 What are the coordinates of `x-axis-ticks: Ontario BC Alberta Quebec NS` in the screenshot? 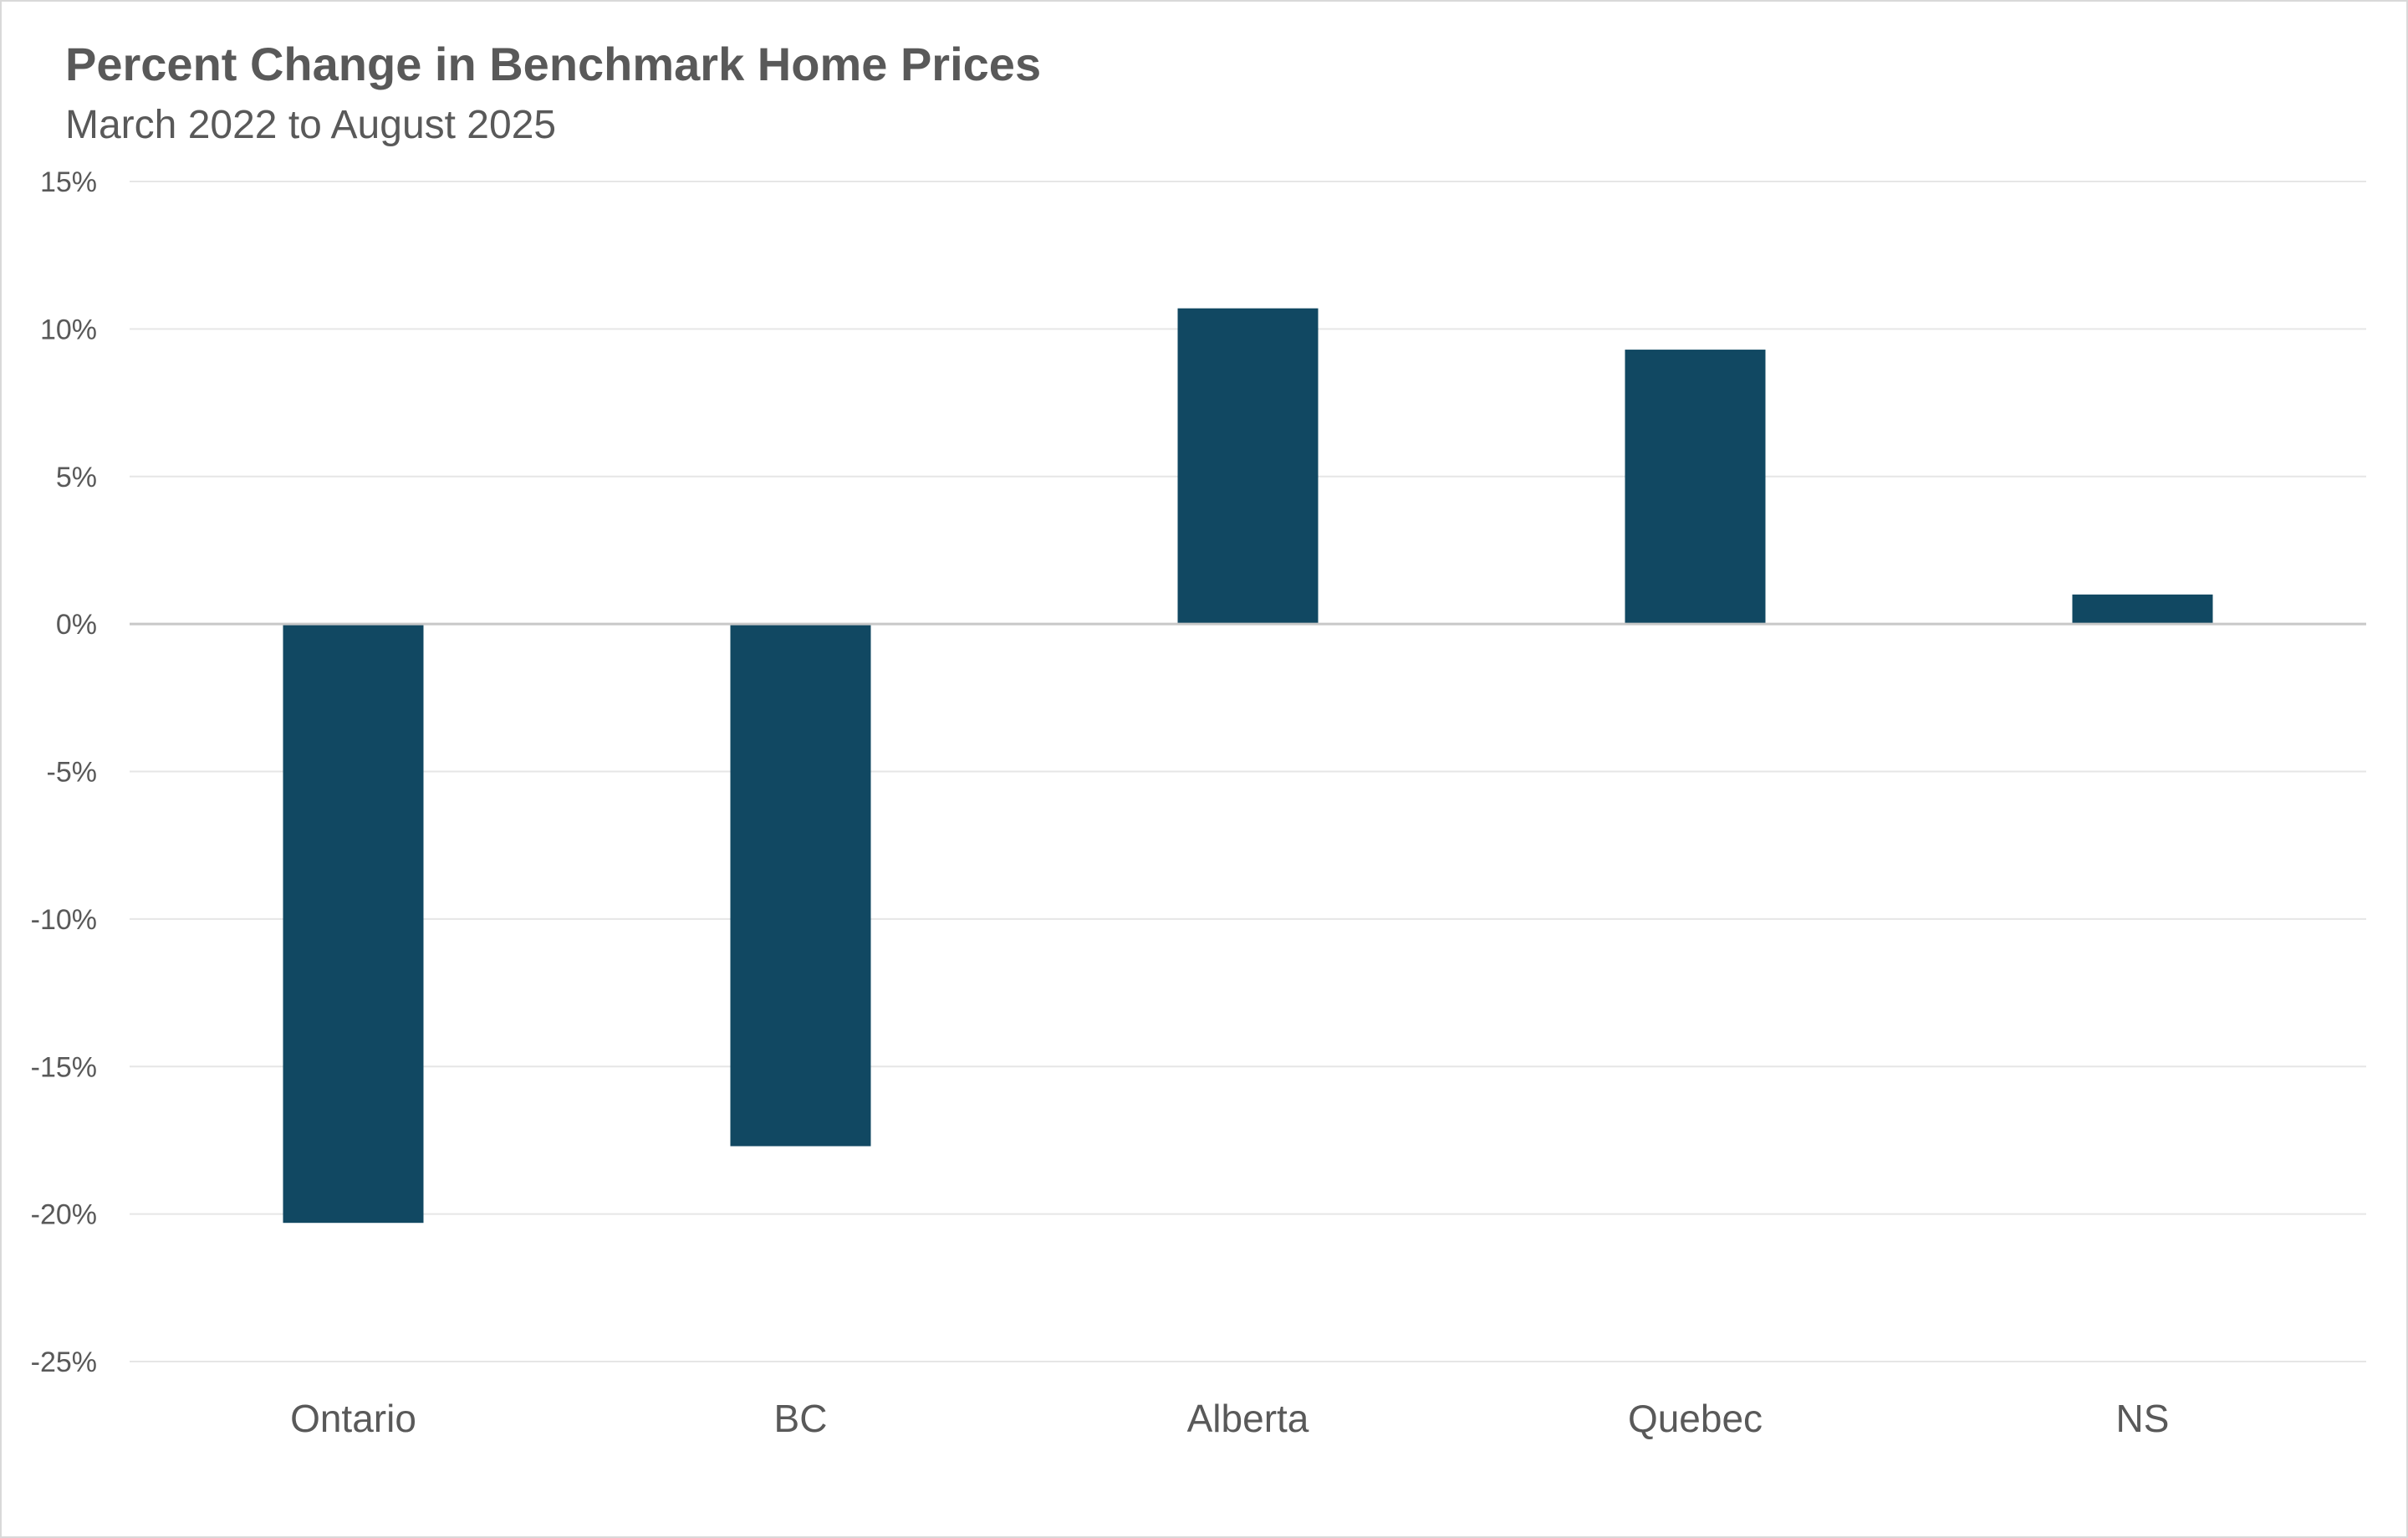 It's located at (1230, 1418).